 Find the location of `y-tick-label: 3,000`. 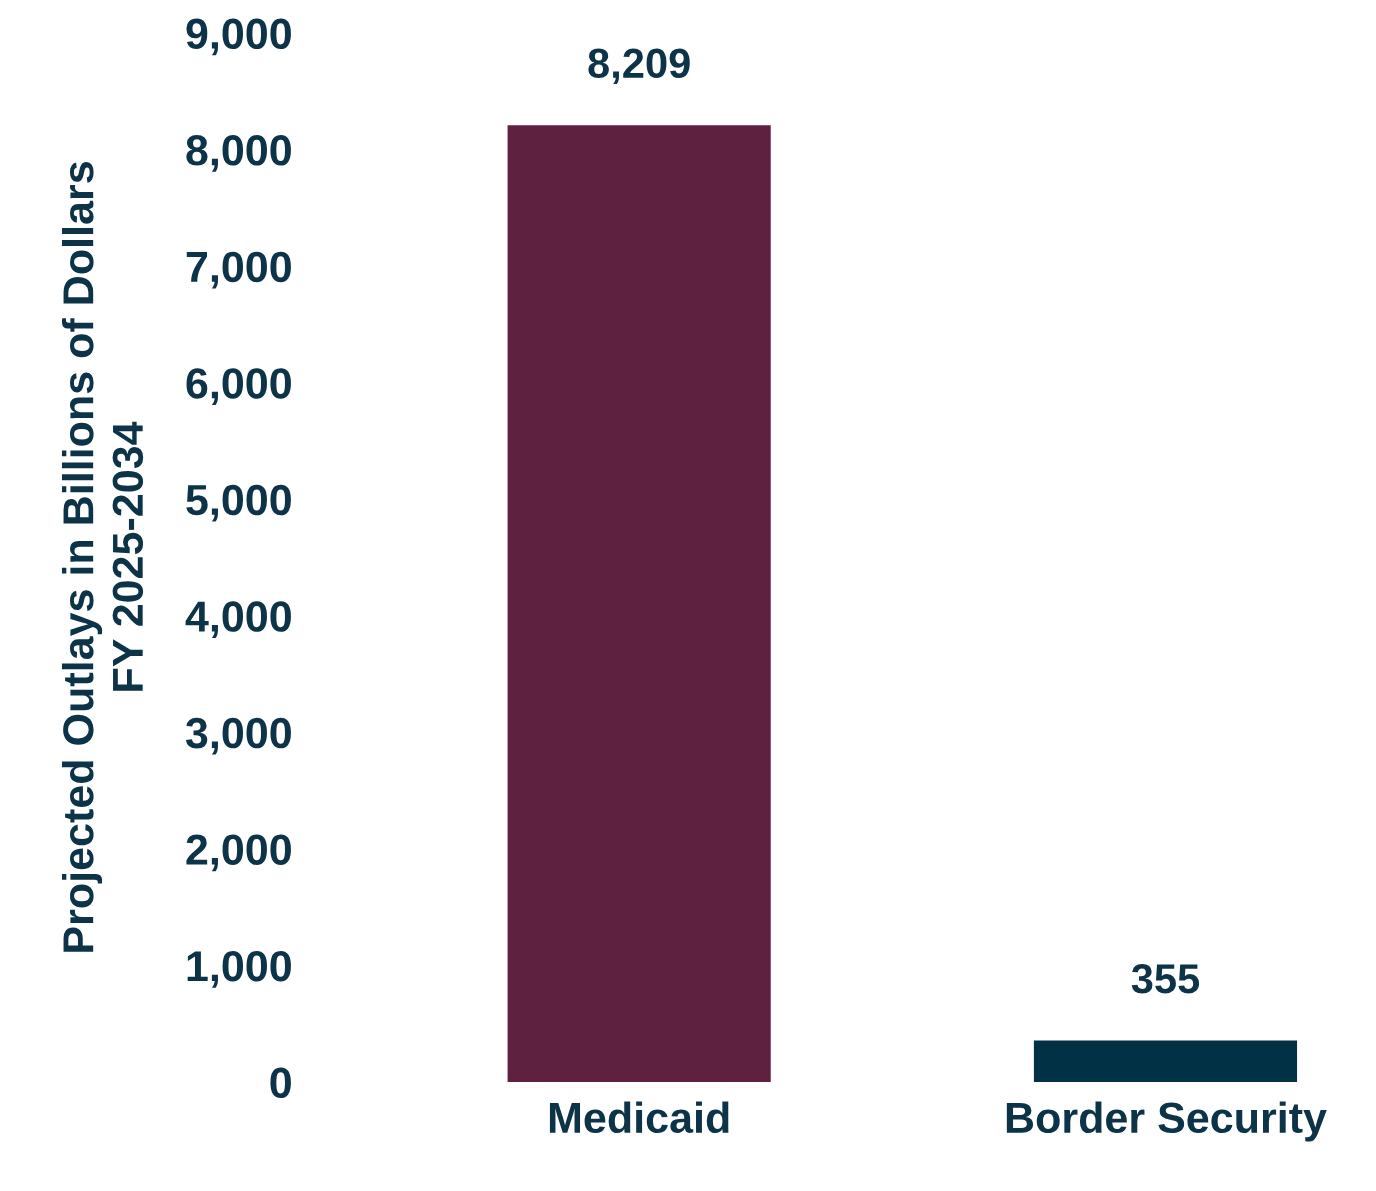

y-tick-label: 3,000 is located at coordinates (238, 736).